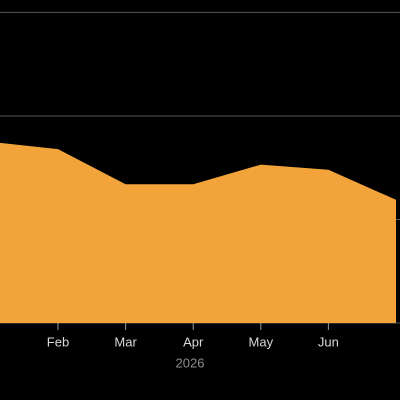  I want to click on x-tick-label: Mar, so click(125, 341).